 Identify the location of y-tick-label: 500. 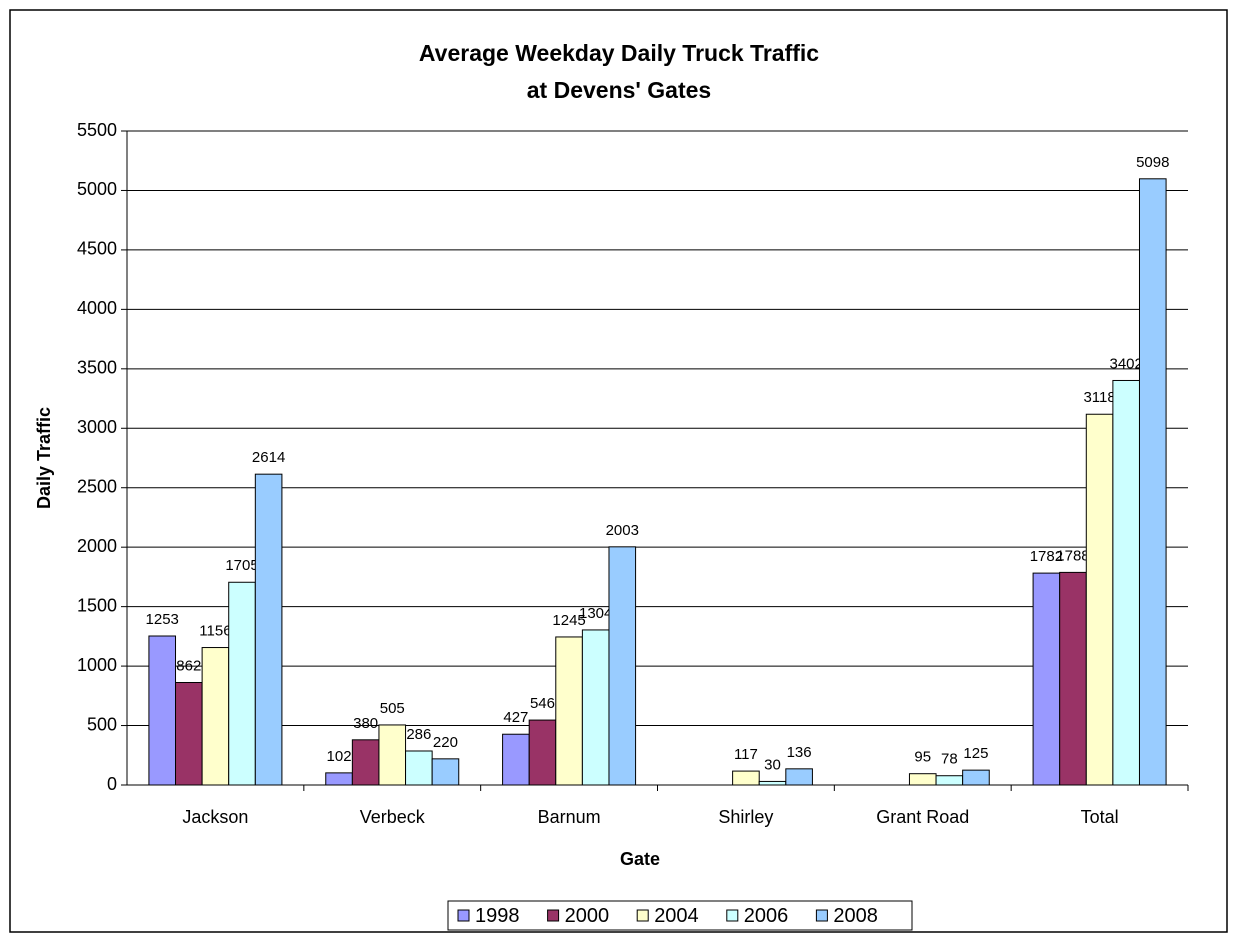
(102, 724).